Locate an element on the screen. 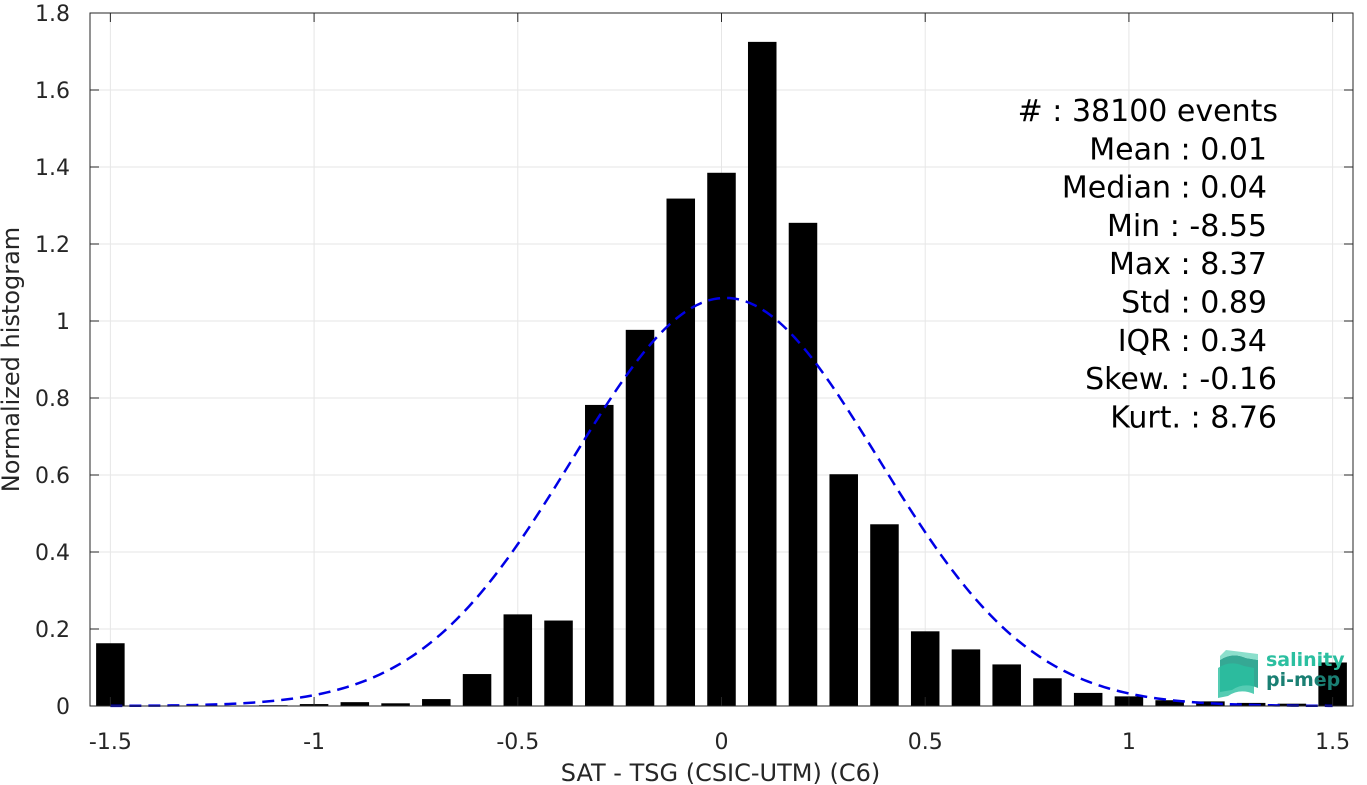  y-tick-label: 0.8 is located at coordinates (52, 399).